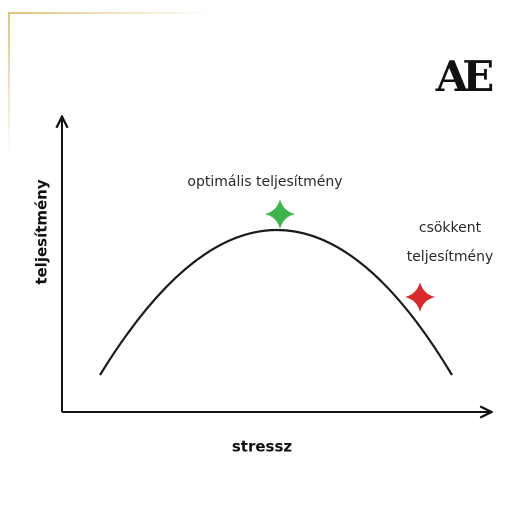 The image size is (512, 520). What do you see at coordinates (464, 76) in the screenshot?
I see `logo: AE` at bounding box center [464, 76].